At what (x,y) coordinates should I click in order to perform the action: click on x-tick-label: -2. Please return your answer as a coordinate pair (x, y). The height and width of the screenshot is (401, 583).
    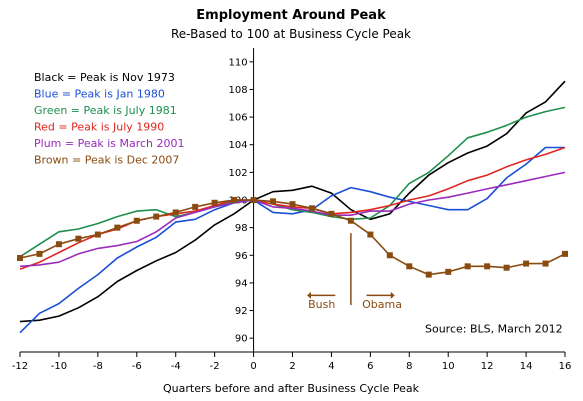
    Looking at the image, I should click on (215, 366).